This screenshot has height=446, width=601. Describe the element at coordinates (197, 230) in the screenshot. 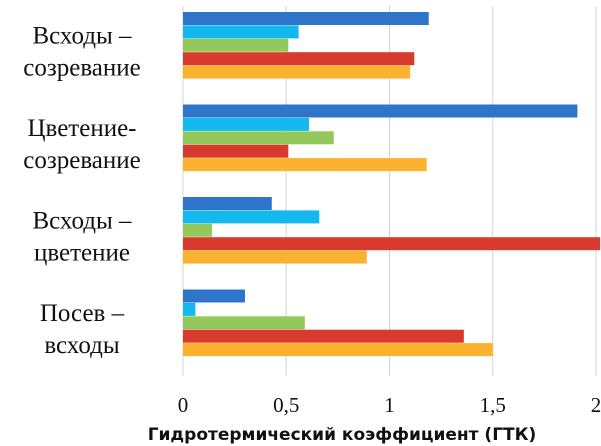

I see `bar-c3-s3` at that location.